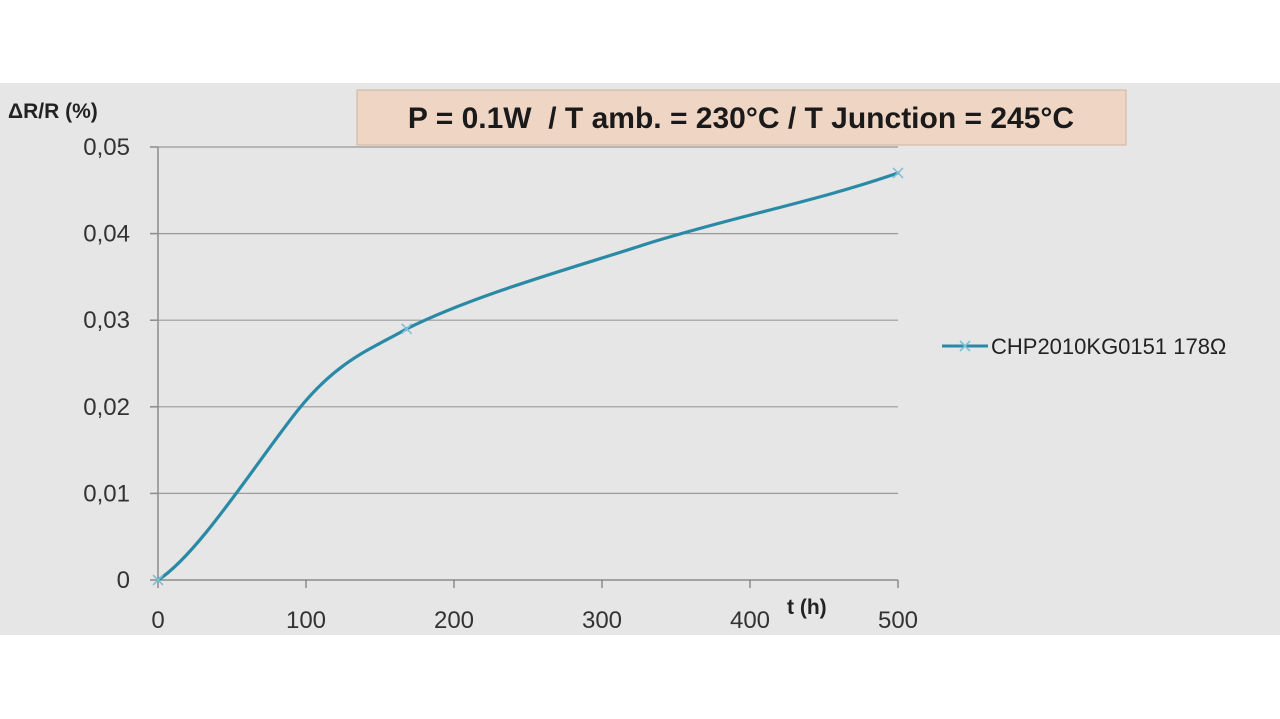 The image size is (1280, 719). Describe the element at coordinates (306, 620) in the screenshot. I see `x-tick-label: 100` at that location.